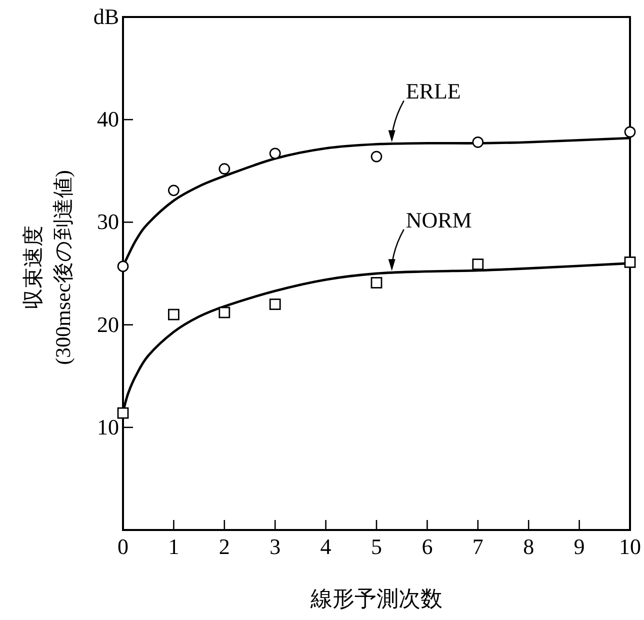  Describe the element at coordinates (376, 546) in the screenshot. I see `x-tick-label: 5` at that location.